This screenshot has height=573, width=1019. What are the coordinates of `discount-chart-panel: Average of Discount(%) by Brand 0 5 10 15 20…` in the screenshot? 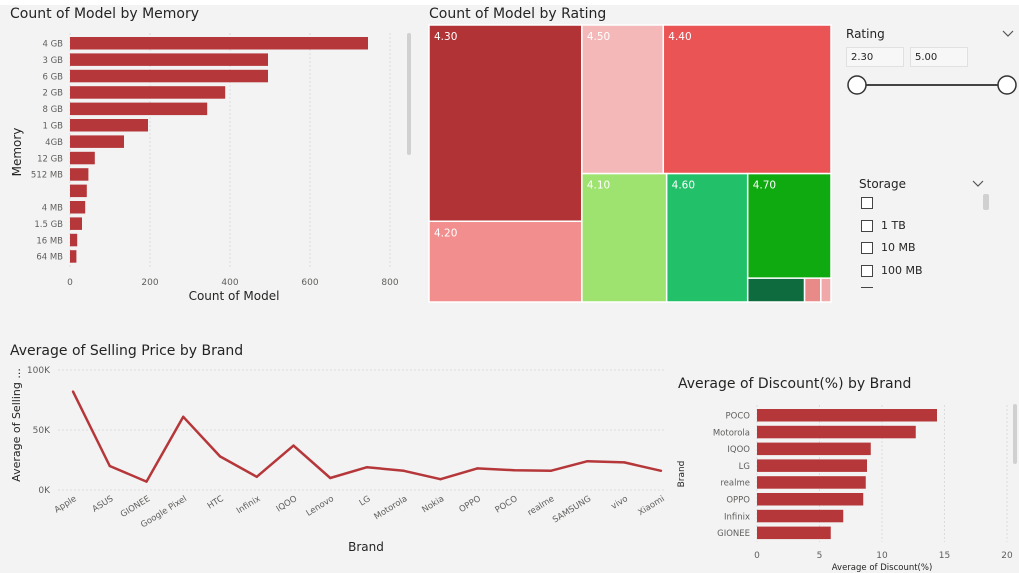 It's located at (845, 471).